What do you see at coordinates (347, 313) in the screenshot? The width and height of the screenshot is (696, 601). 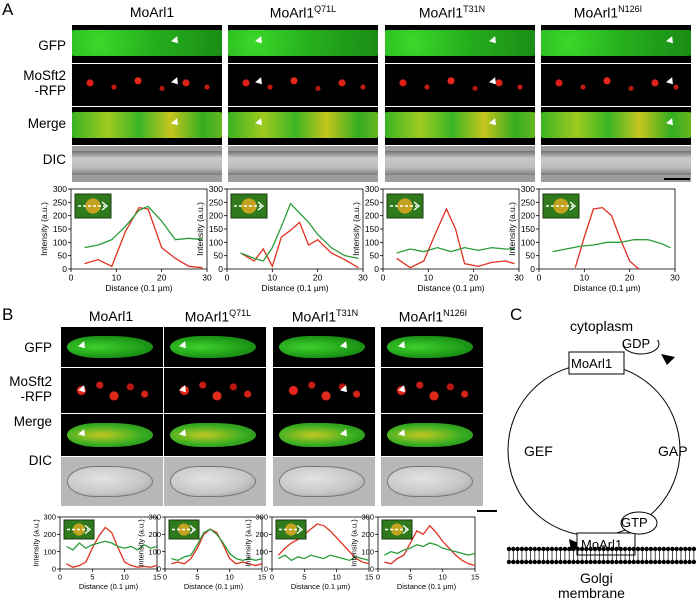 I see `column-label-mutation: T31N` at bounding box center [347, 313].